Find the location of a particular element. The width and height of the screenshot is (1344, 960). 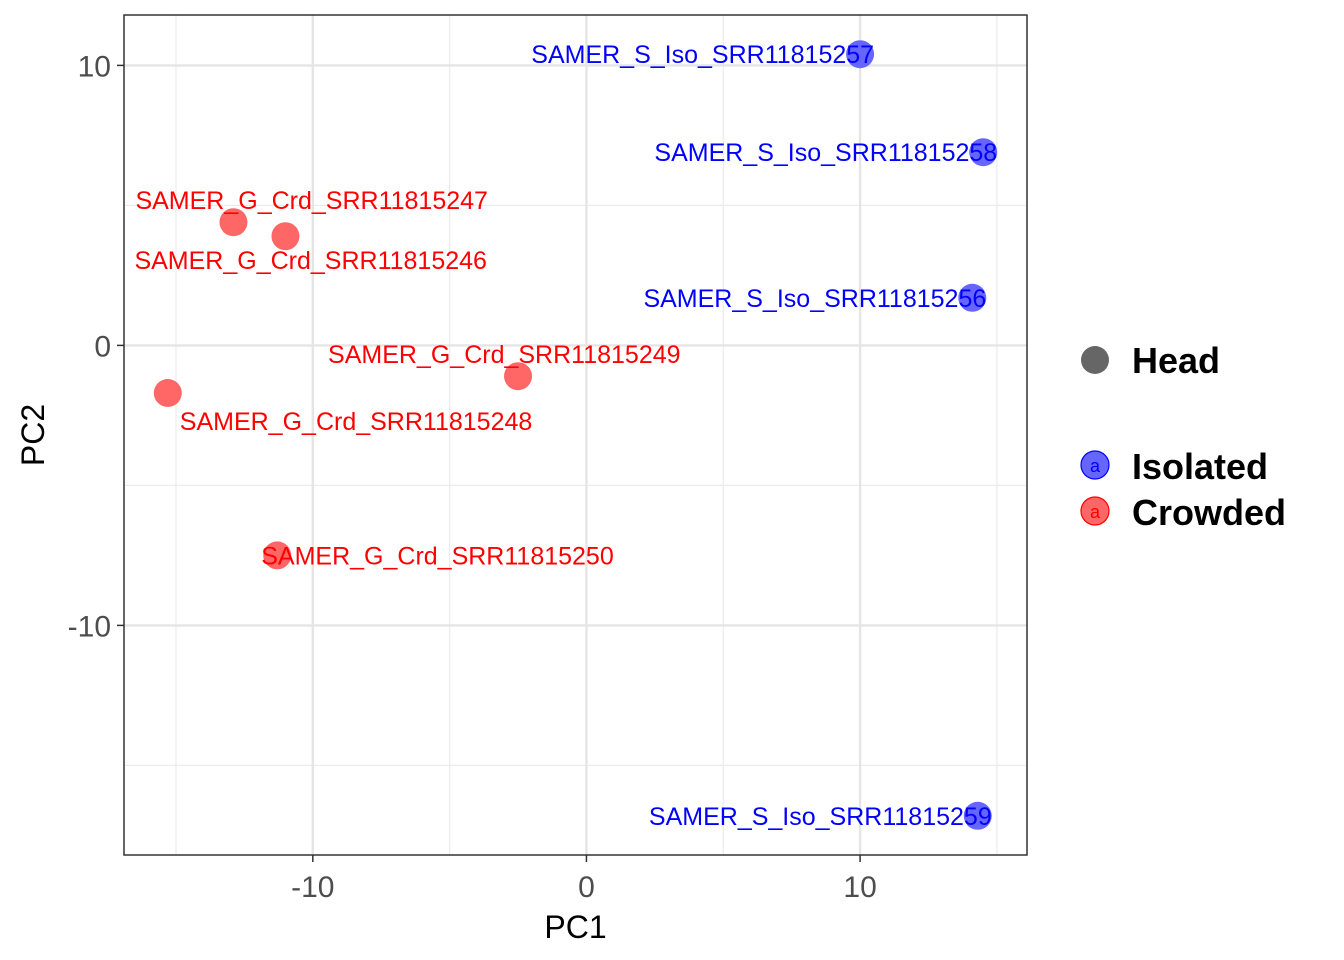

y-axis-title: PC2 is located at coordinates (33, 435).